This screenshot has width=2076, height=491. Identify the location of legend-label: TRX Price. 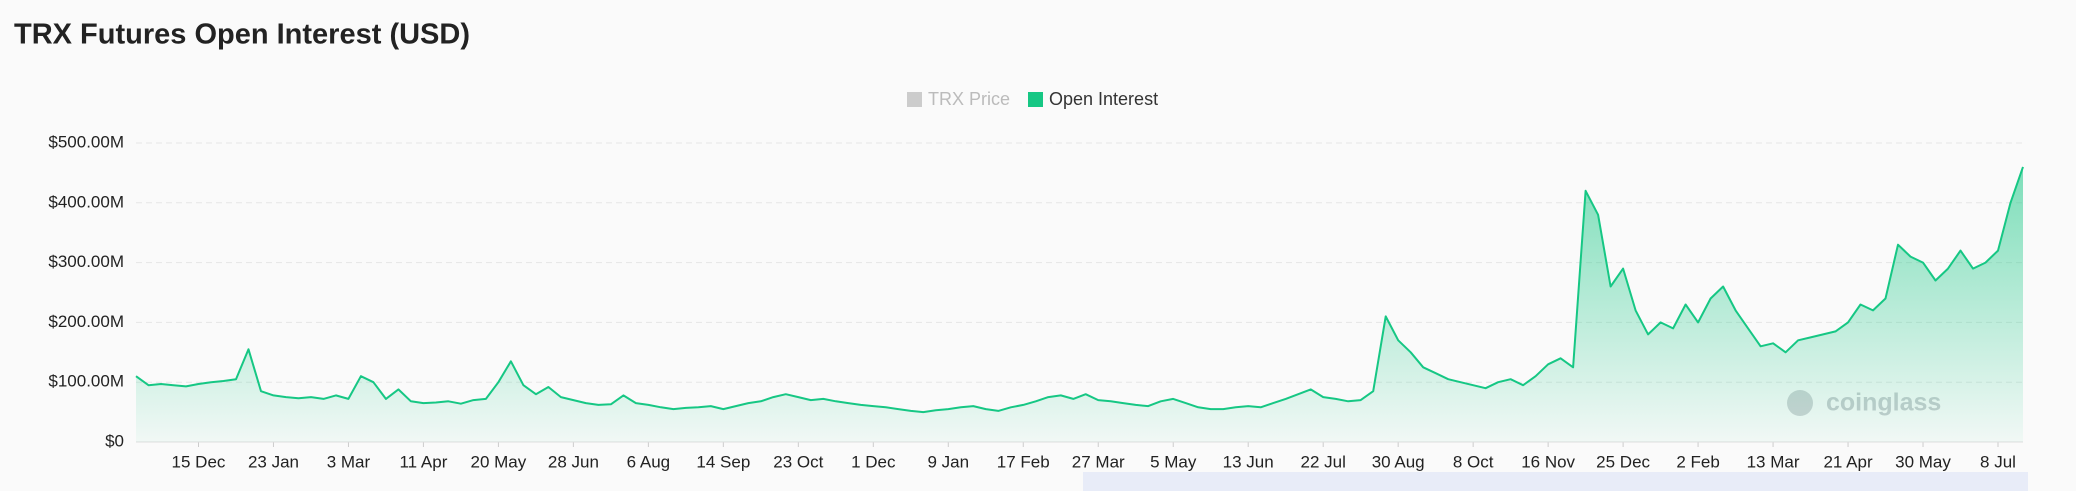
(969, 99).